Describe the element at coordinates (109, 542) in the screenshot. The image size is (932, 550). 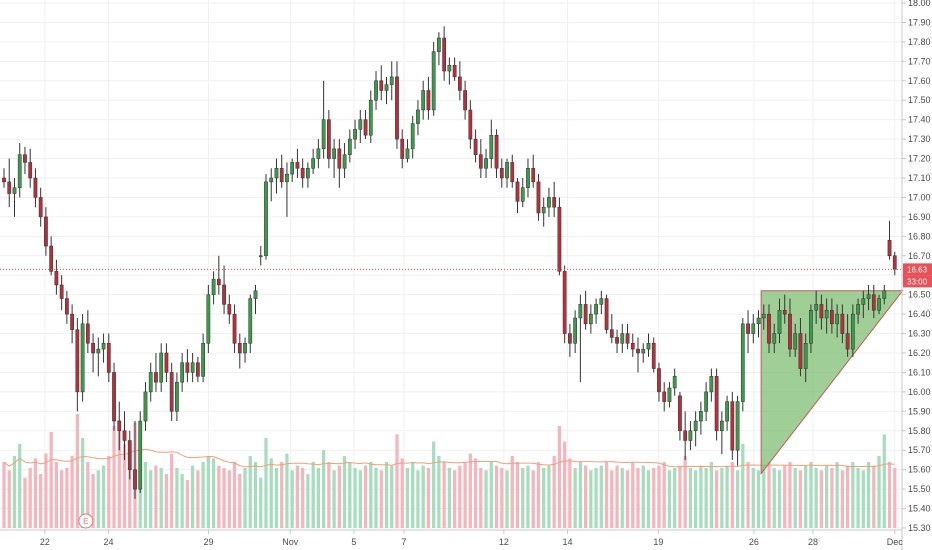
I see `x-tick-label: 24` at that location.